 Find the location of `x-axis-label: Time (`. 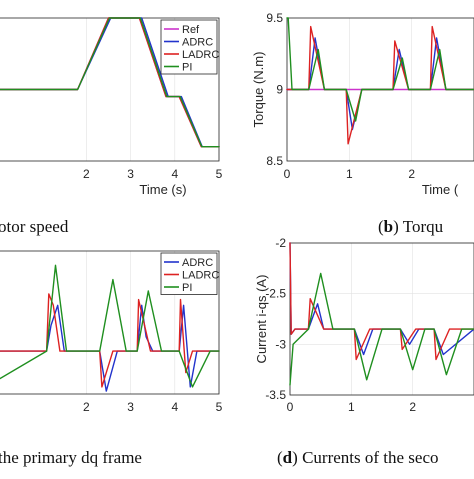

x-axis-label: Time ( is located at coordinates (440, 189).